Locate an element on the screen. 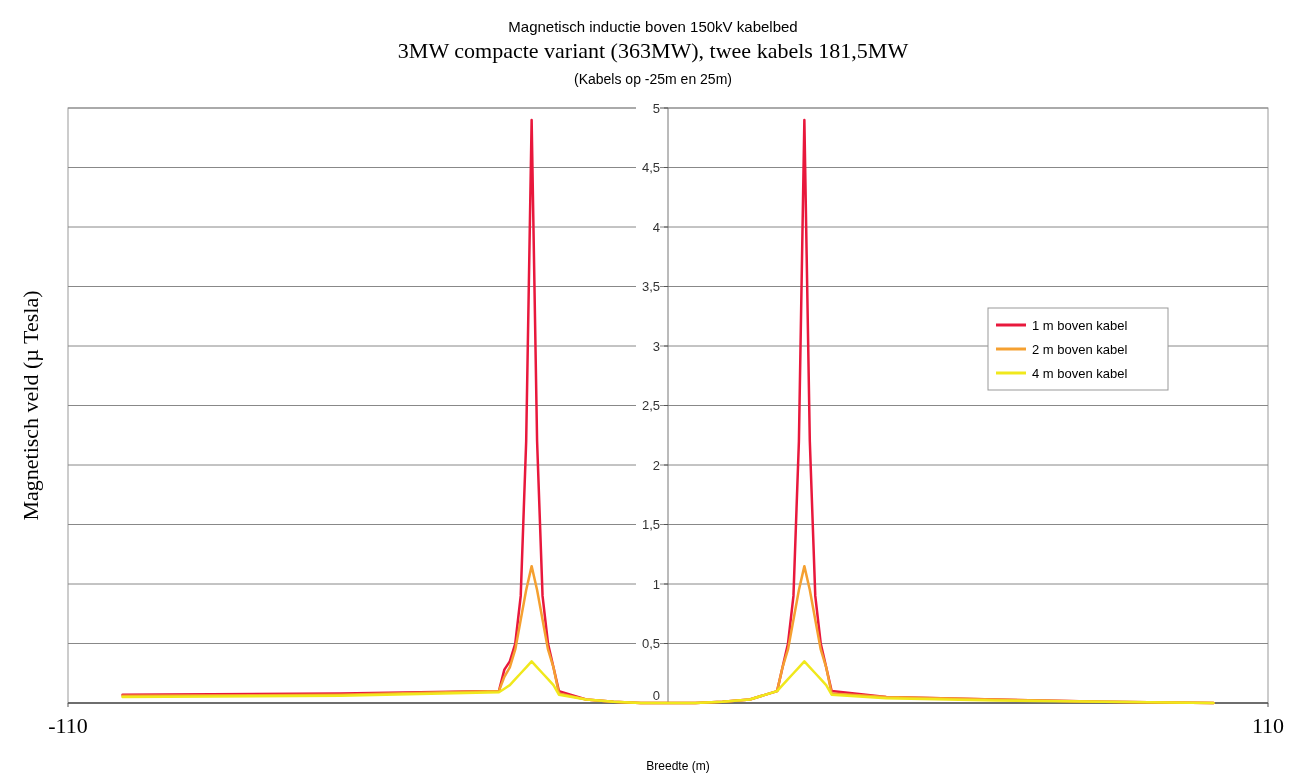 The image size is (1303, 783). y-tick-label: 3,5 is located at coordinates (650, 287).